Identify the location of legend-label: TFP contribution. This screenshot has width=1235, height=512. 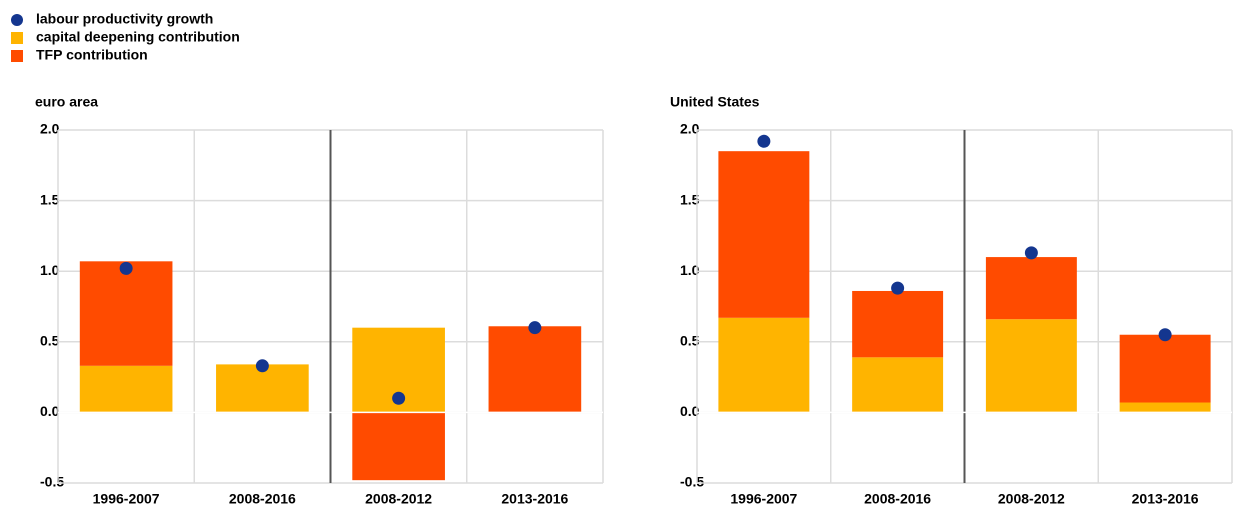
(92, 55).